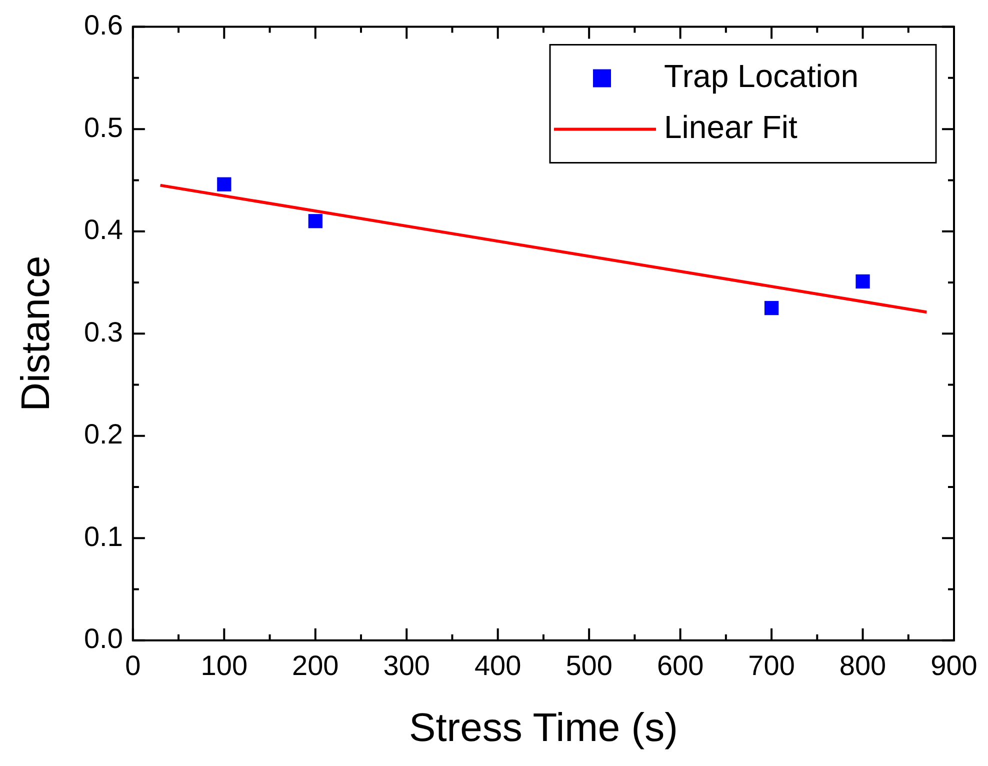  What do you see at coordinates (406, 665) in the screenshot?
I see `x-tick-label: 300` at bounding box center [406, 665].